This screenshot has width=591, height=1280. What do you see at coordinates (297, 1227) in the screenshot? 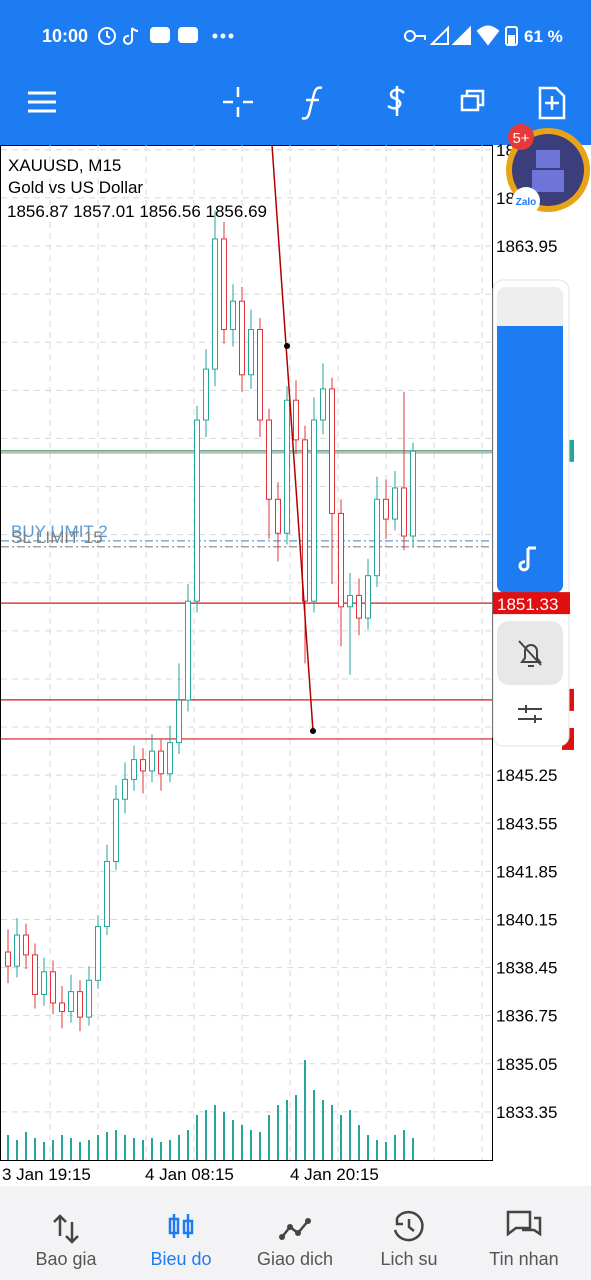
I see `nav-icons` at bounding box center [297, 1227].